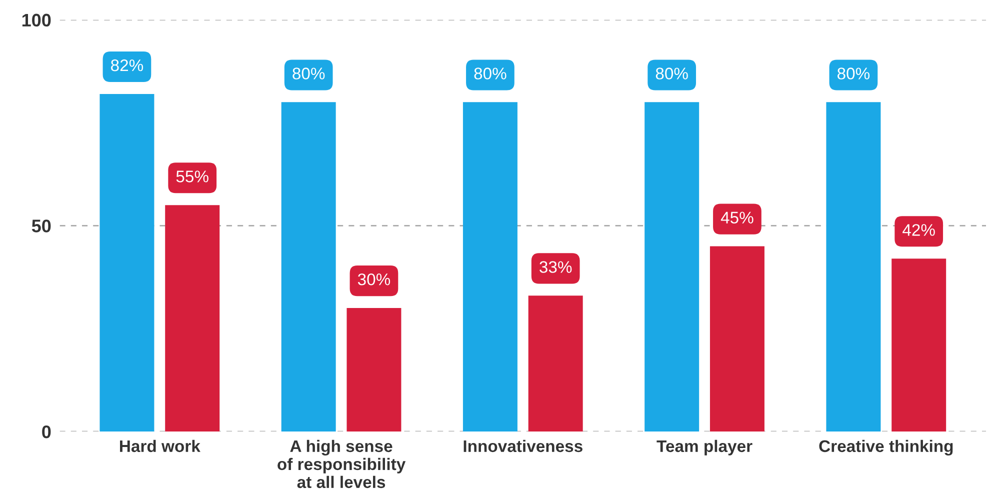  Describe the element at coordinates (36, 20) in the screenshot. I see `y-tick-label: 100` at that location.